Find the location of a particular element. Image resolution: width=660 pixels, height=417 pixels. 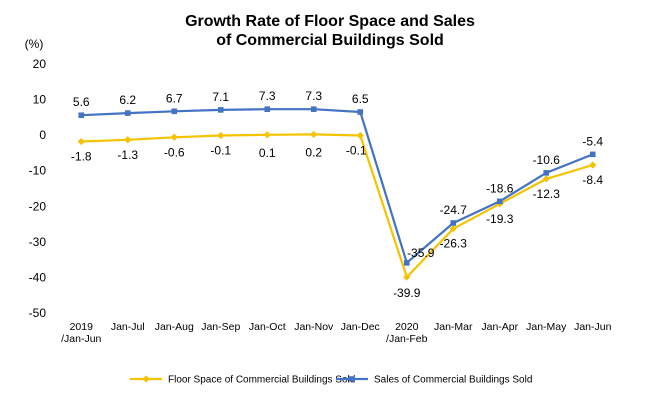

data-label: -5.4 is located at coordinates (592, 141).